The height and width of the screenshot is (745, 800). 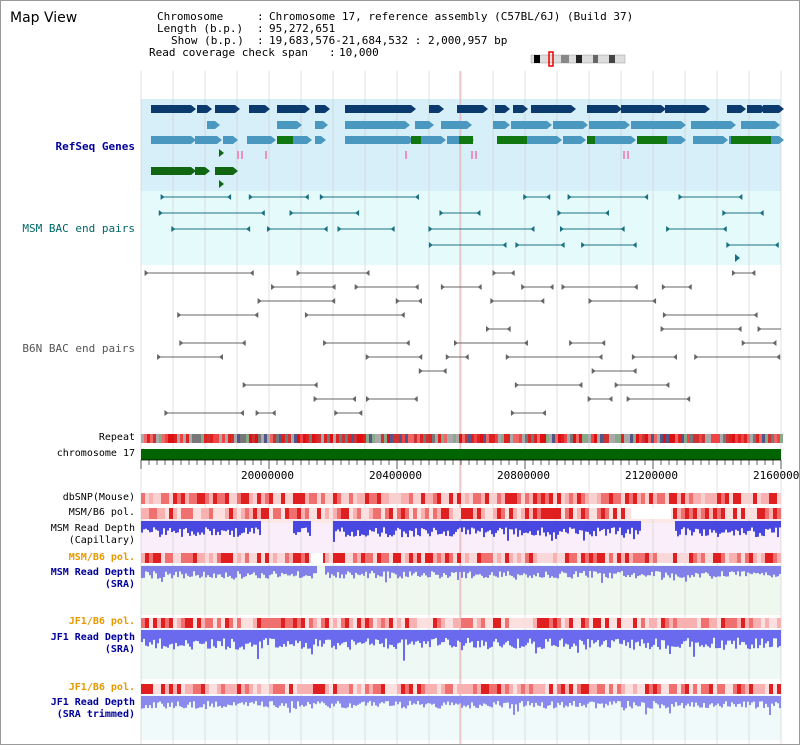 I want to click on msm-bac-end, so click(x=761, y=213).